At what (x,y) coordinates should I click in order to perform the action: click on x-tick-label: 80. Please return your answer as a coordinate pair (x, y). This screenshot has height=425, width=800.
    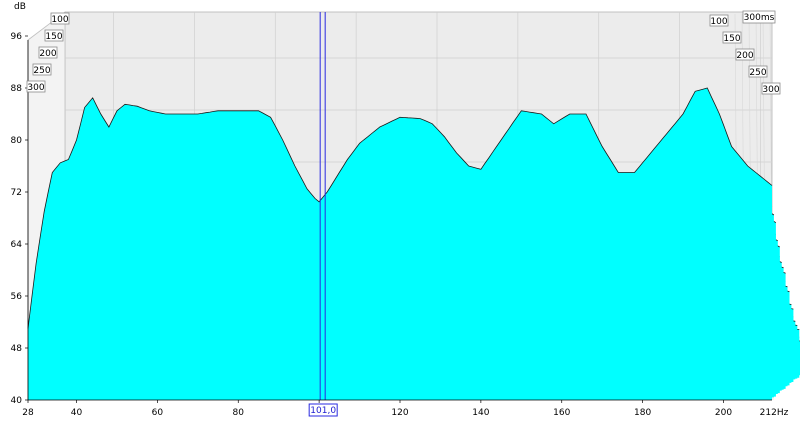
    Looking at the image, I should click on (239, 413).